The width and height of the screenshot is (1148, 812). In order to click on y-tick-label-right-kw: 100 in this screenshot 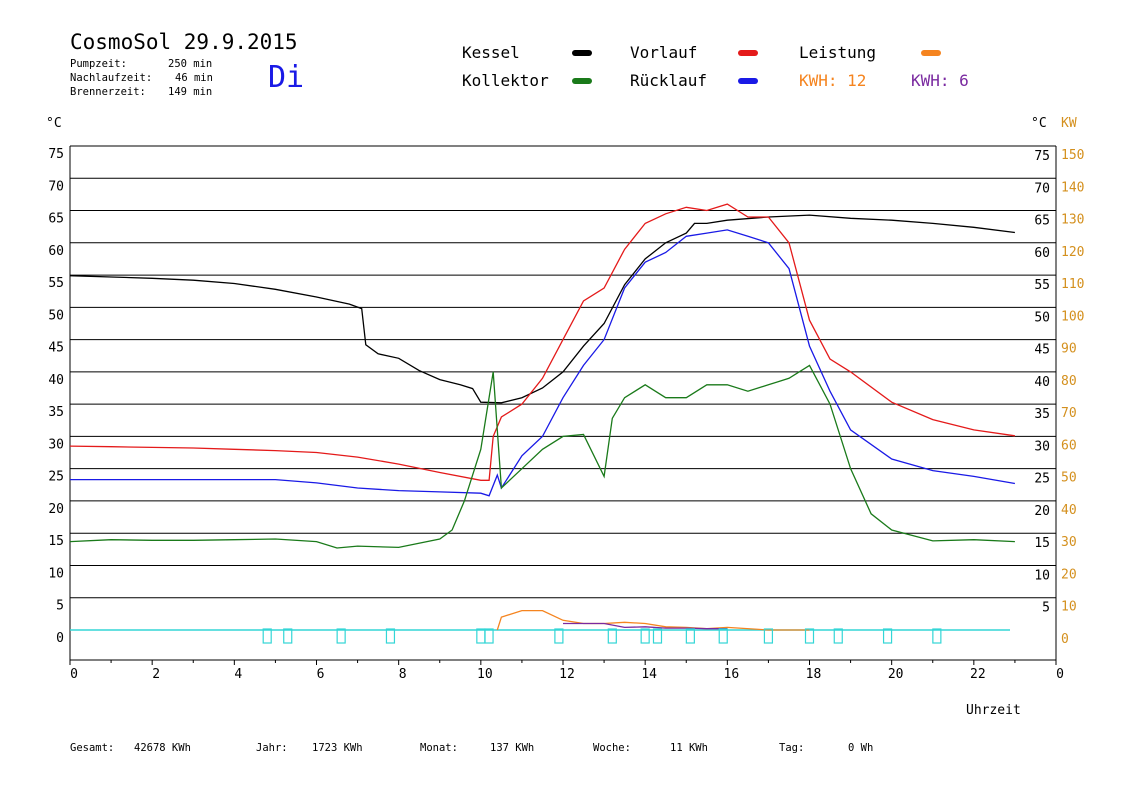, I will do `click(1072, 316)`.